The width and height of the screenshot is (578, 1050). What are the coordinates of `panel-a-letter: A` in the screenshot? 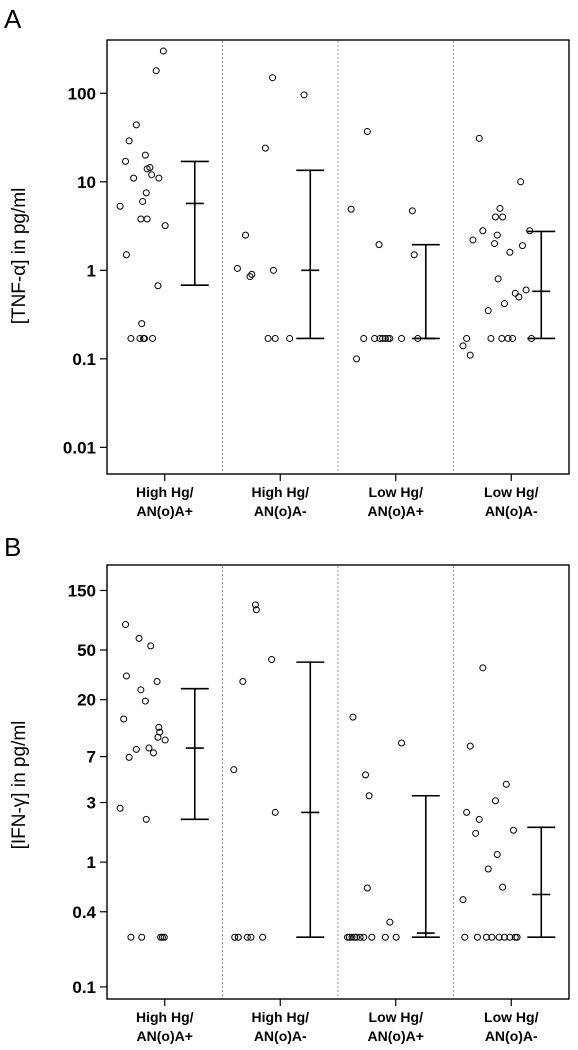 It's located at (13, 19).